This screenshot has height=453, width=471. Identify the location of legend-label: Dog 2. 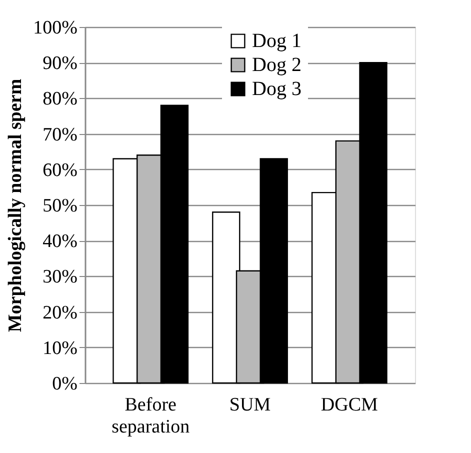
(277, 65).